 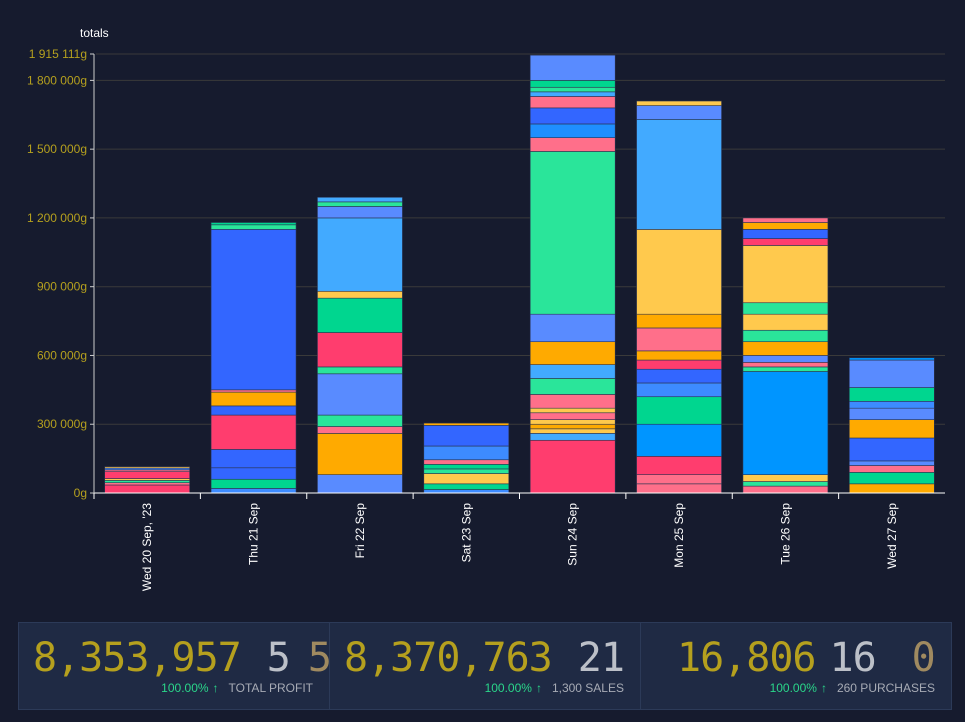 What do you see at coordinates (62, 287) in the screenshot?
I see `y-tick-label: 900 000g` at bounding box center [62, 287].